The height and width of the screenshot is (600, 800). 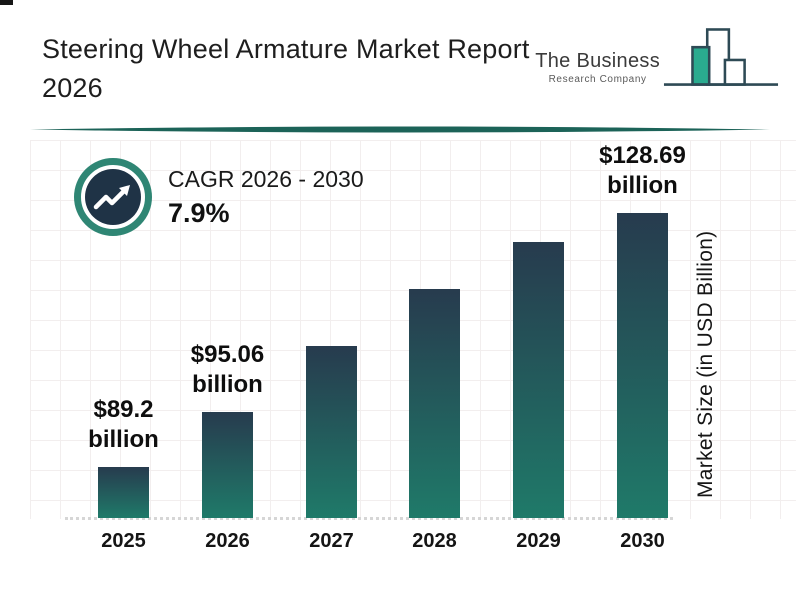 I want to click on company-logo: The Business Research Company, so click(x=657, y=58).